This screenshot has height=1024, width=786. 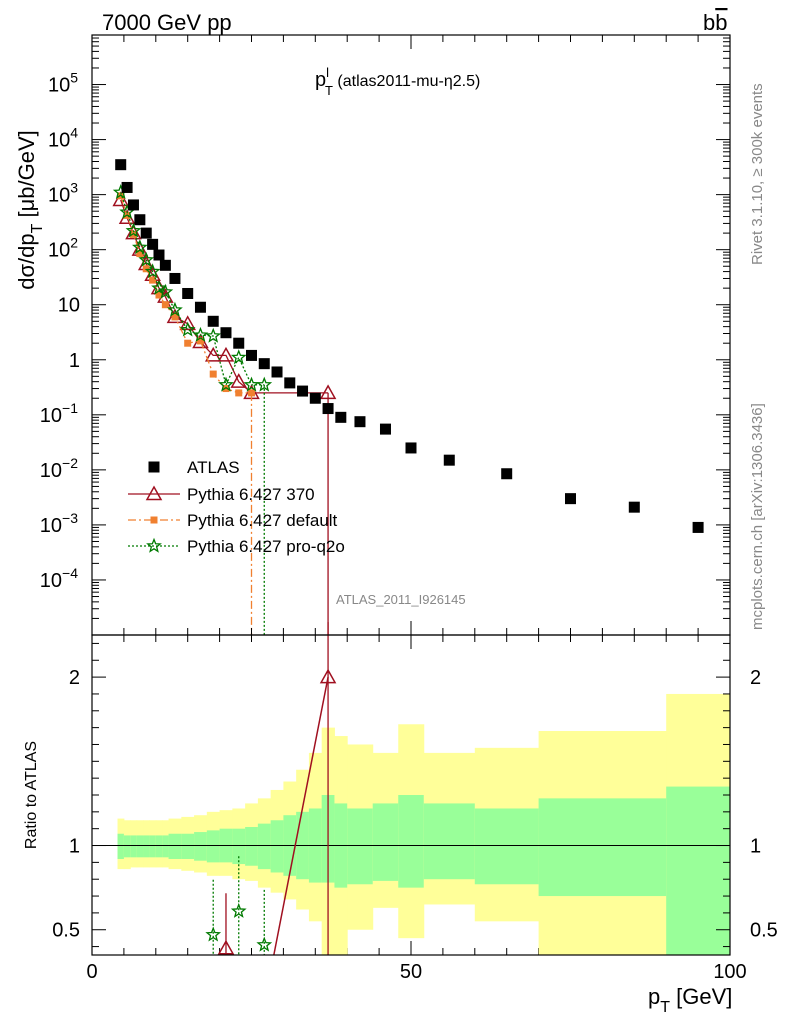 What do you see at coordinates (59, 413) in the screenshot?
I see `y-tick-label: 10⁻¹` at bounding box center [59, 413].